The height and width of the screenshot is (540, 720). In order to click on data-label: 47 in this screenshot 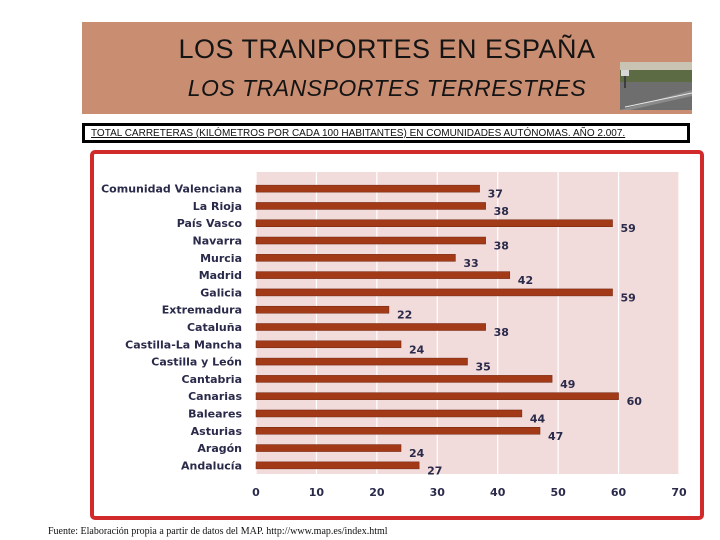, I will do `click(555, 436)`.